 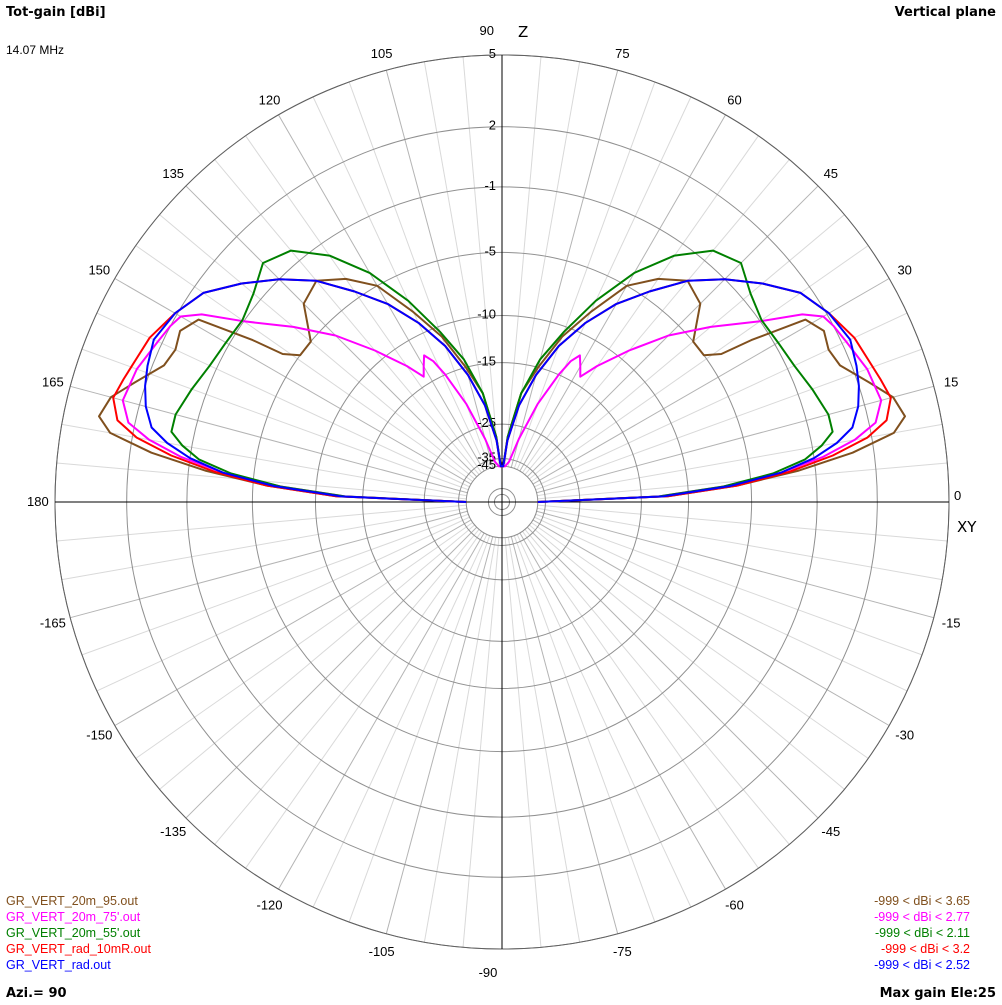 What do you see at coordinates (269, 905) in the screenshot?
I see `angle-tick-label: -120` at bounding box center [269, 905].